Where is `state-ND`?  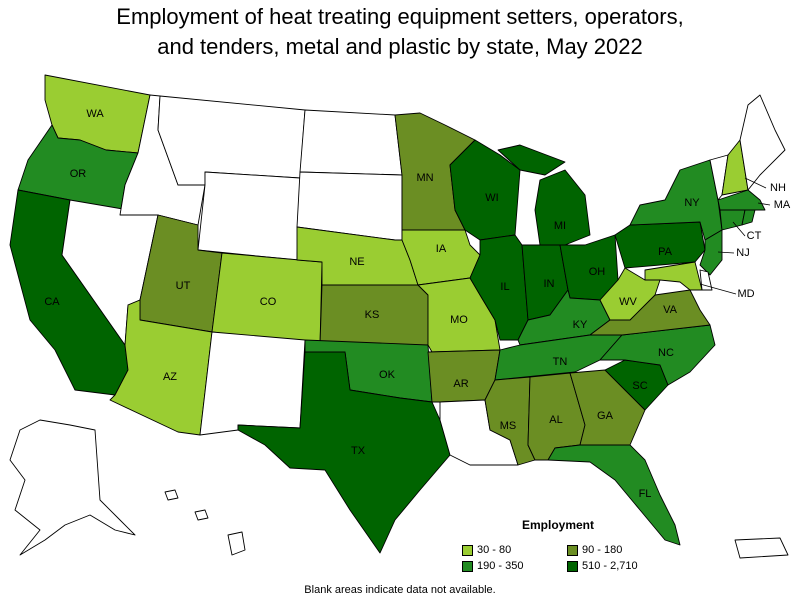
state-ND is located at coordinates (351, 142).